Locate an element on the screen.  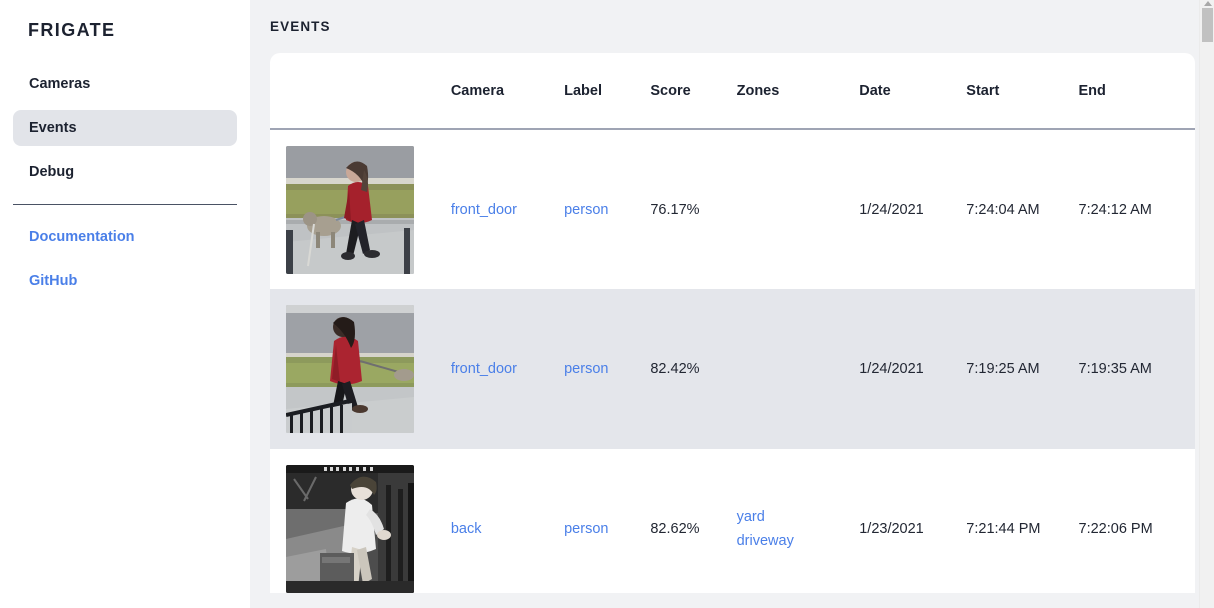
events-table-header: Camera Label Score Zones Date Start End is located at coordinates (732, 91).